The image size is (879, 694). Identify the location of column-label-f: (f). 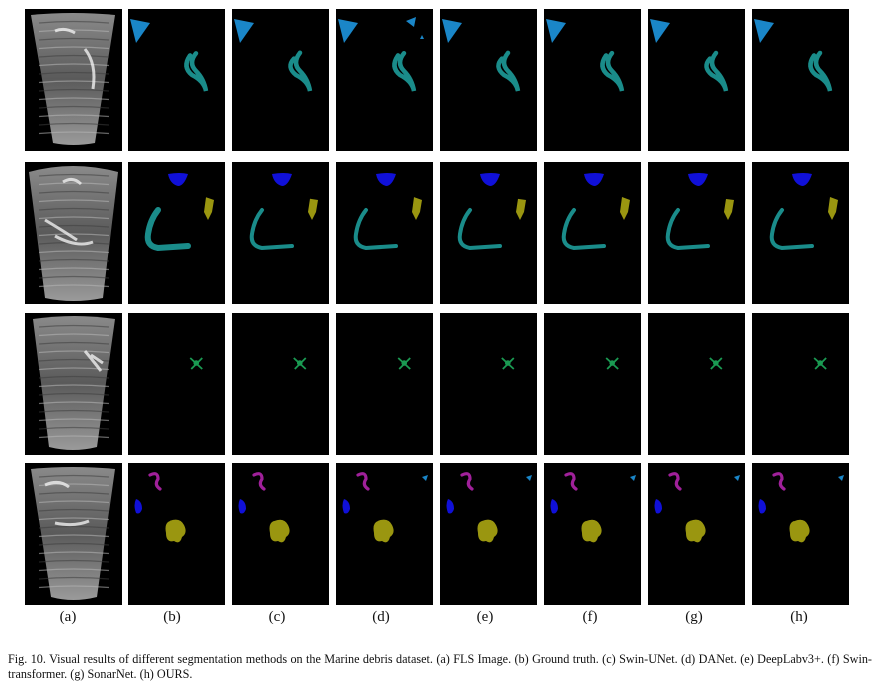
(590, 617).